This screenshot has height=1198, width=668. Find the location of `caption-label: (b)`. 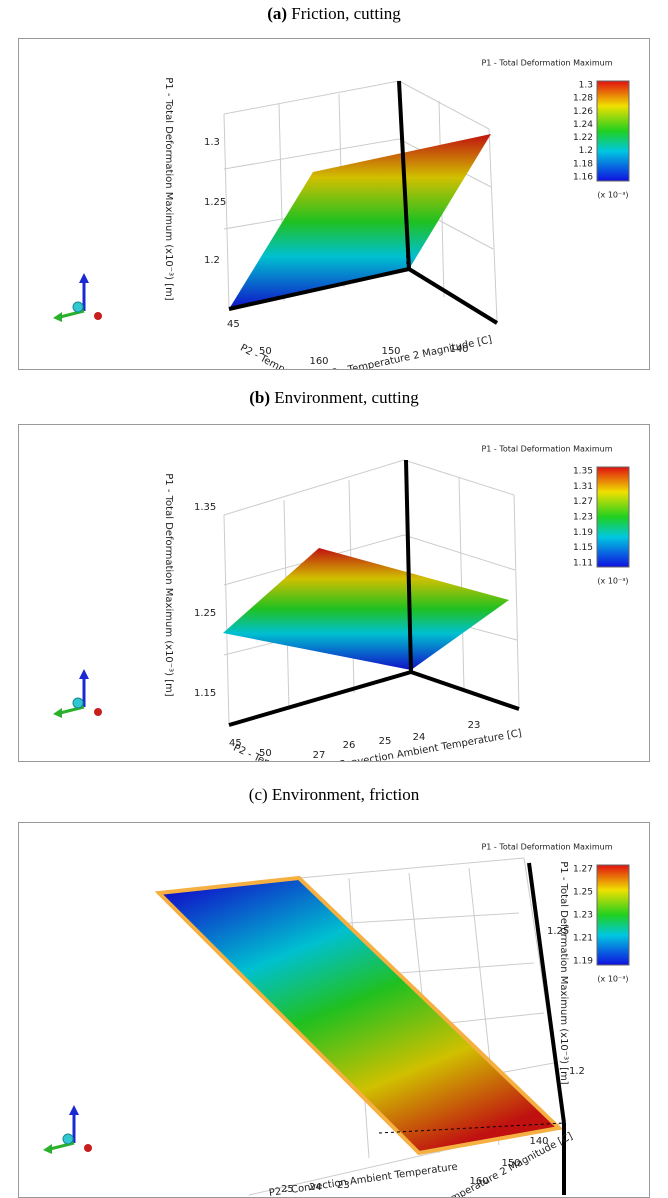

caption-label: (b) is located at coordinates (260, 397).